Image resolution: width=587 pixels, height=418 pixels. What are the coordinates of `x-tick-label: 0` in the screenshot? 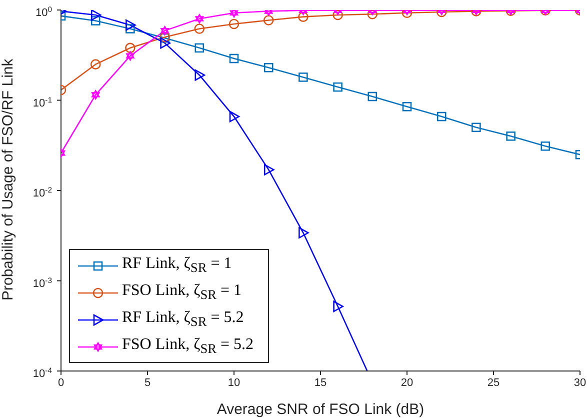 It's located at (61, 382).